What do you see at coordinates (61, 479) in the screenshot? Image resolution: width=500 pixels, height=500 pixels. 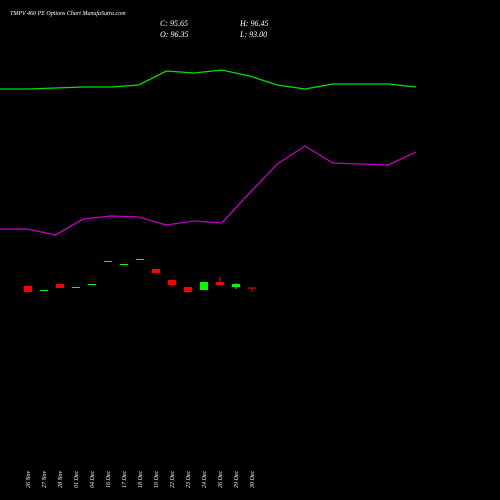 I see `x-tick-label: 28 Nov` at bounding box center [61, 479].